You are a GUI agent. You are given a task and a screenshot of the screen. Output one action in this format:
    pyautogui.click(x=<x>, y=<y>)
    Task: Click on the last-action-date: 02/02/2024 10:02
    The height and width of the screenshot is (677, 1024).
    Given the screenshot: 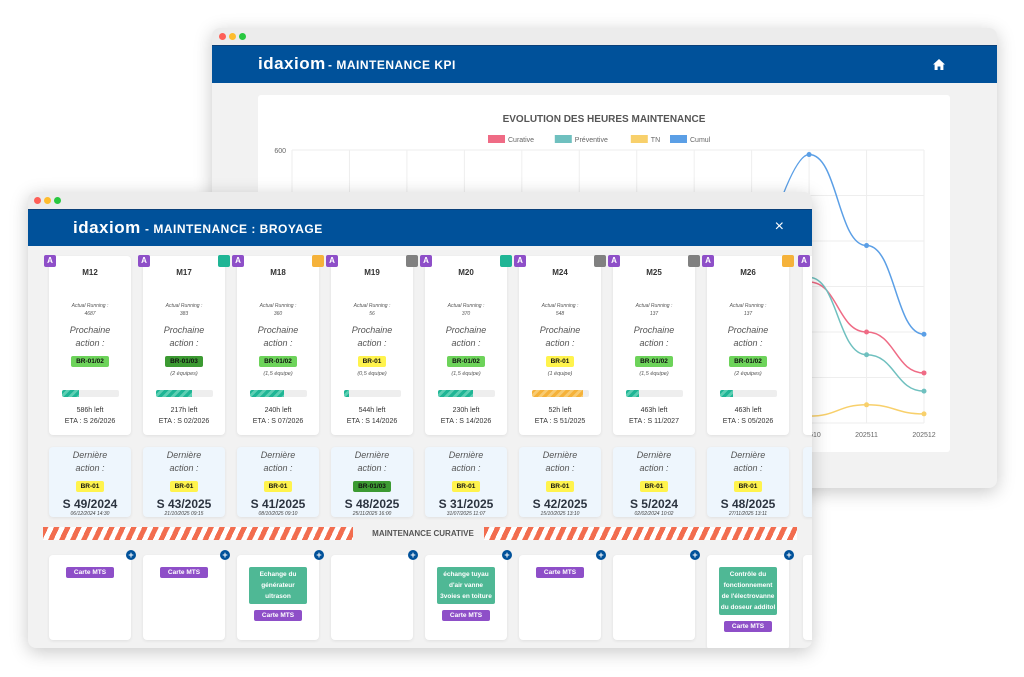 What is the action you would take?
    pyautogui.click(x=654, y=514)
    